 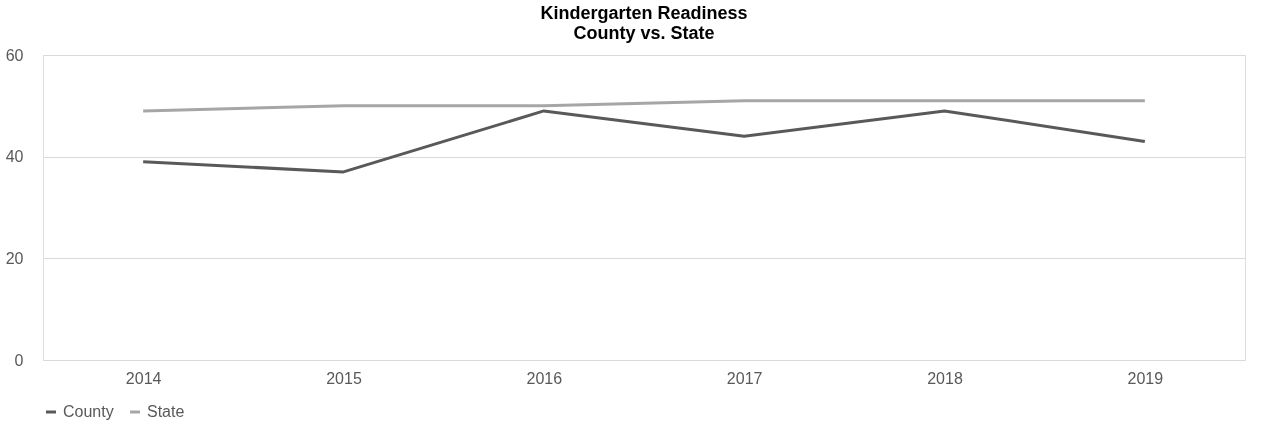 What do you see at coordinates (644, 141) in the screenshot?
I see `line-series` at bounding box center [644, 141].